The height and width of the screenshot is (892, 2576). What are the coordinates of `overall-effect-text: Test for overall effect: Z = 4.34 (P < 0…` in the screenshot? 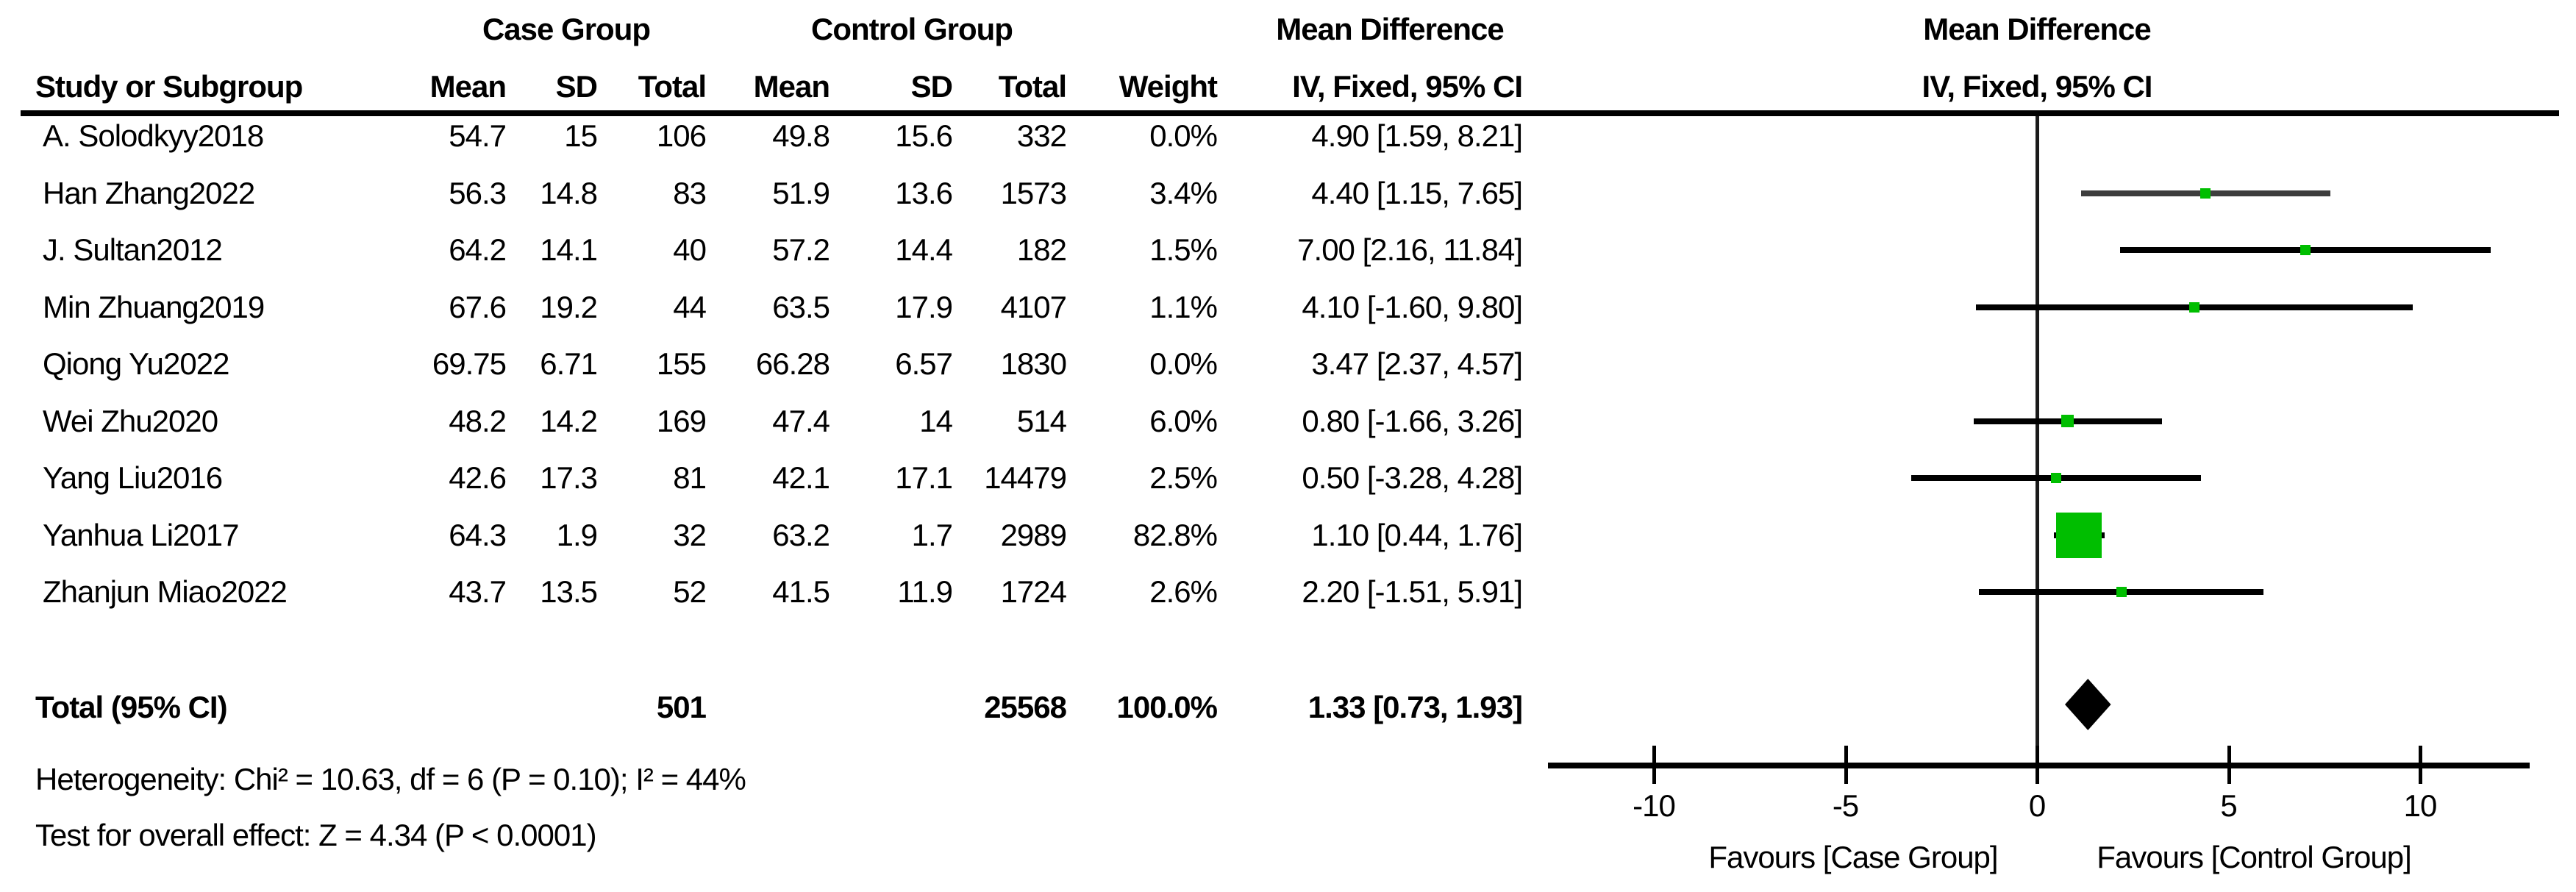 It's located at (316, 835).